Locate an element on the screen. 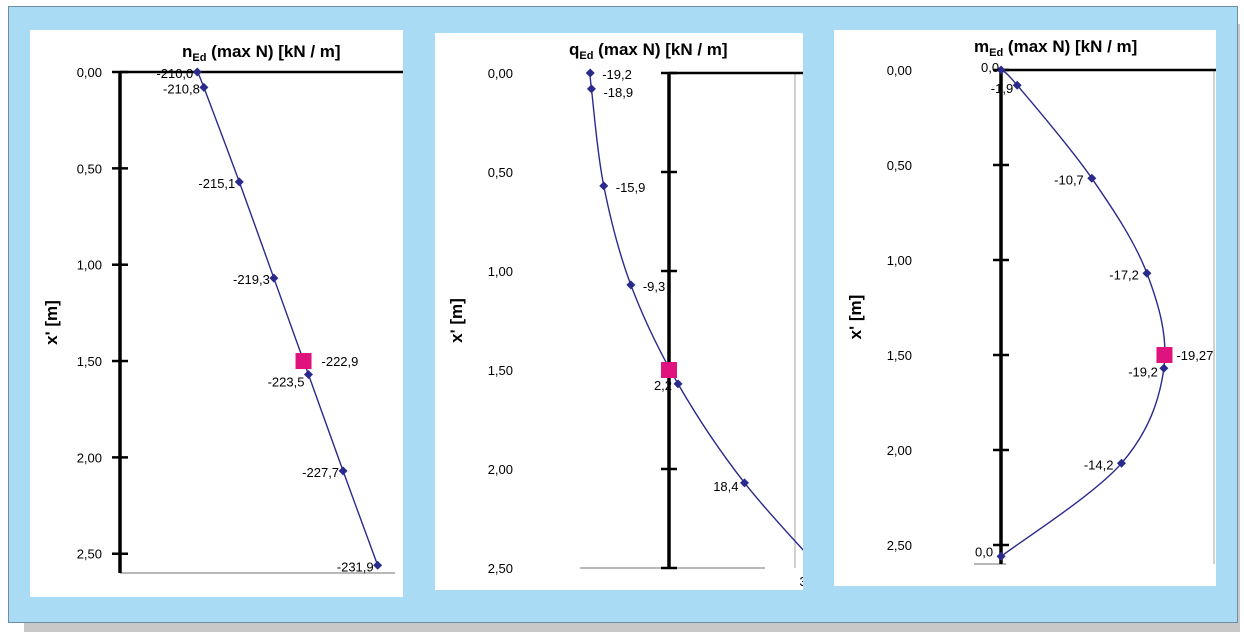 Image resolution: width=1244 pixels, height=636 pixels. data-label: -227,7 is located at coordinates (320, 472).